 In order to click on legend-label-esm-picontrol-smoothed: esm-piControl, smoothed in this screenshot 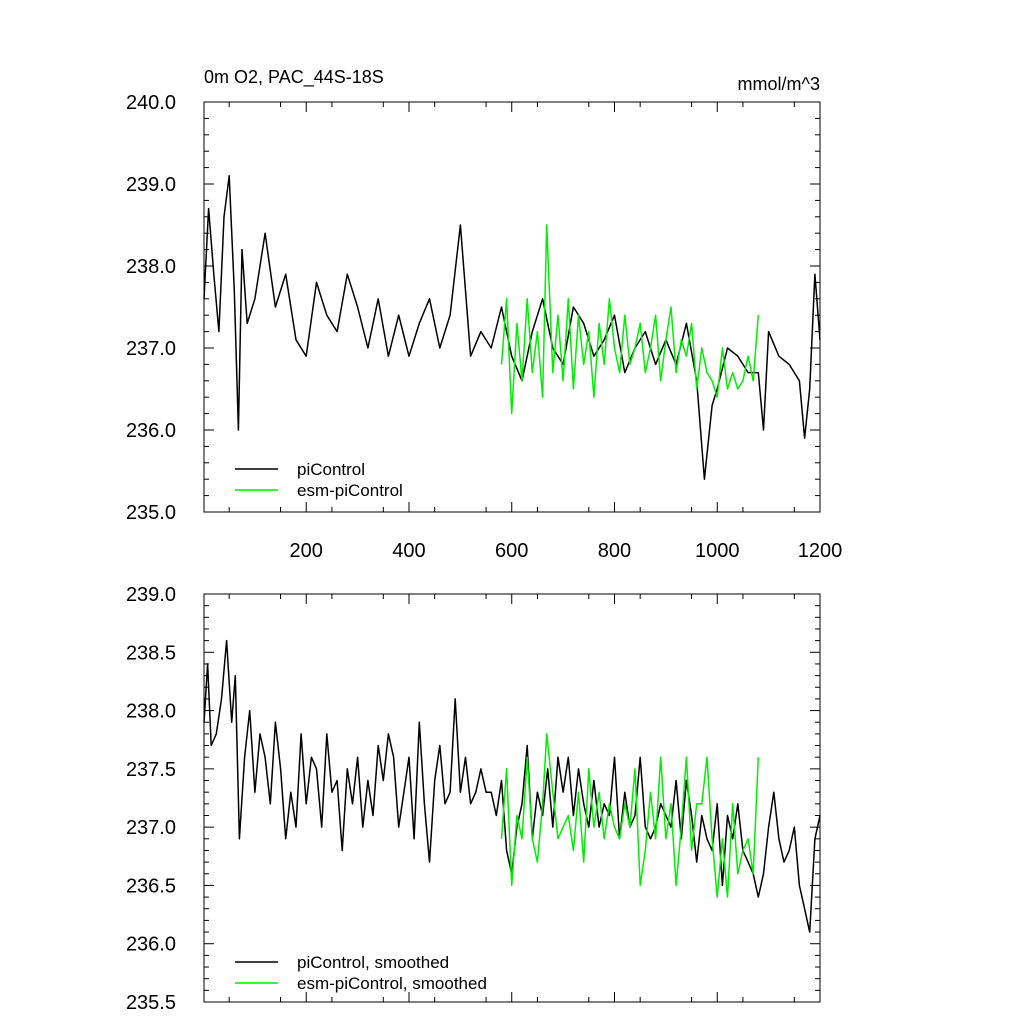, I will do `click(392, 983)`.